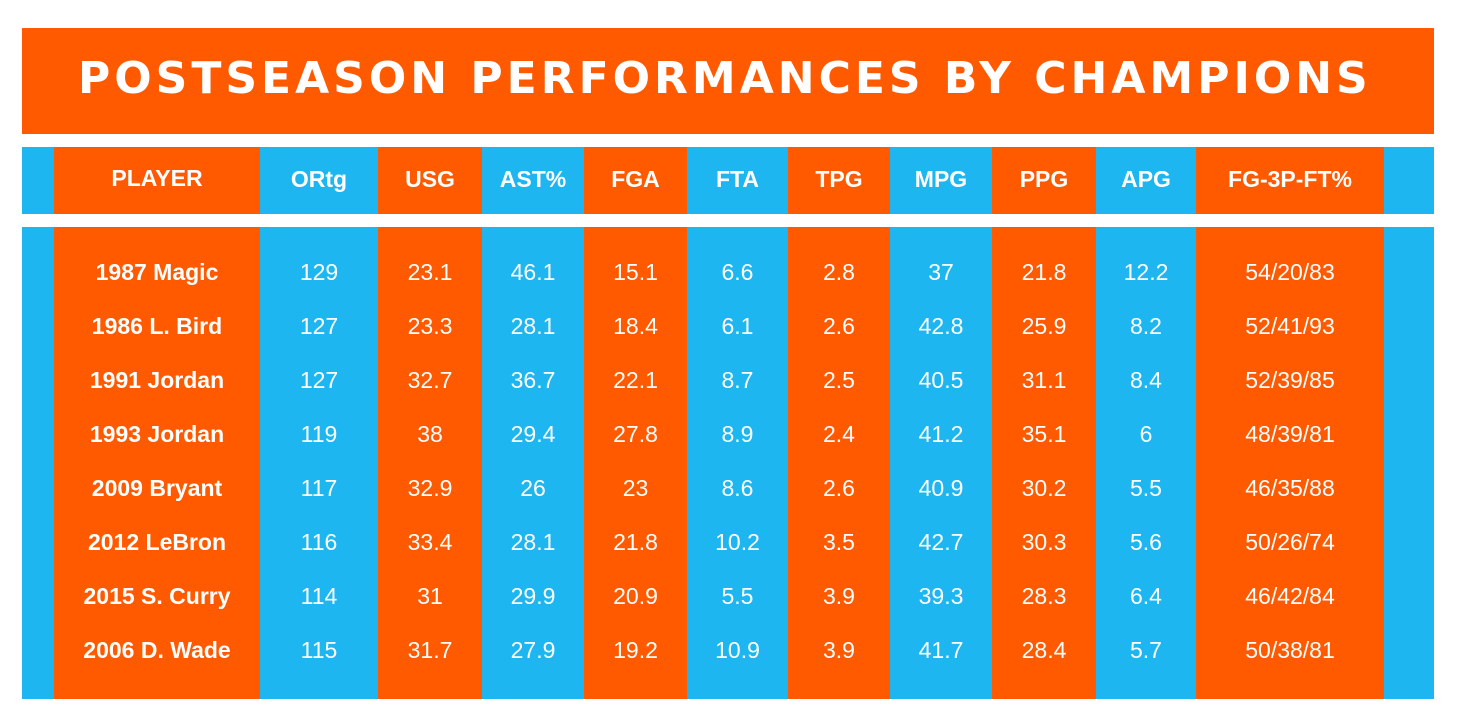 The height and width of the screenshot is (726, 1460). I want to click on stat-cell-ast: 46.1, so click(533, 272).